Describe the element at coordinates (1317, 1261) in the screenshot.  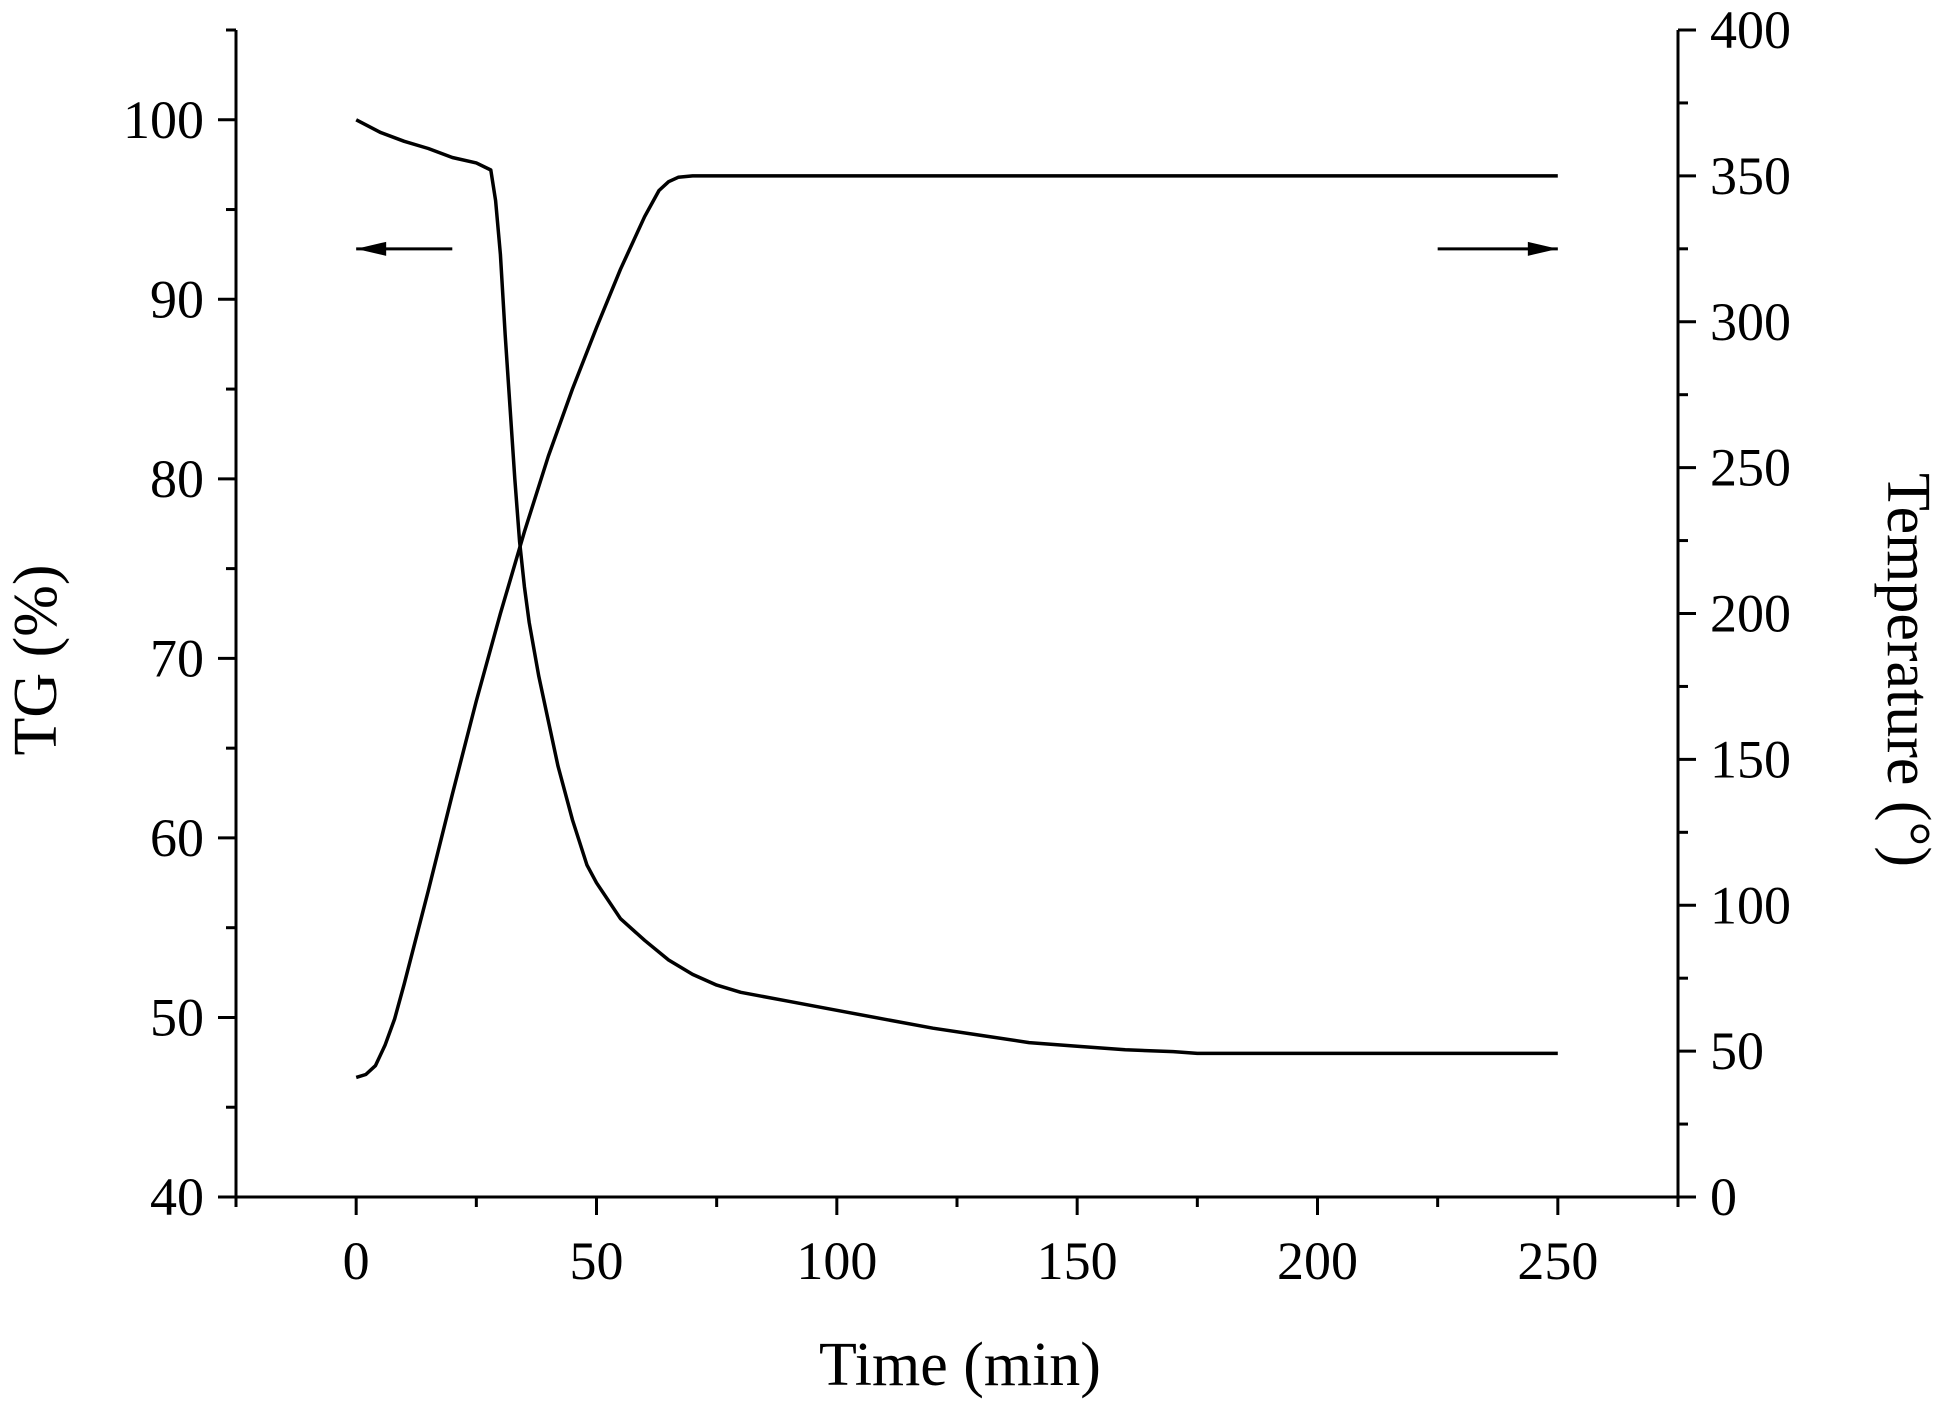
I see `x-tick-label: 200` at that location.